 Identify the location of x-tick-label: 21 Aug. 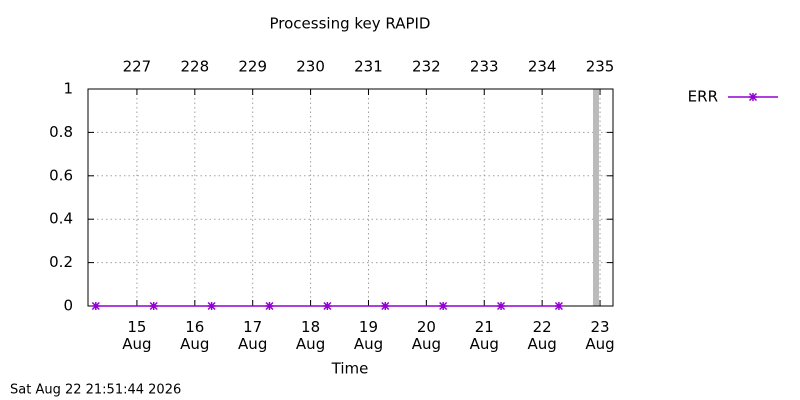
(484, 335).